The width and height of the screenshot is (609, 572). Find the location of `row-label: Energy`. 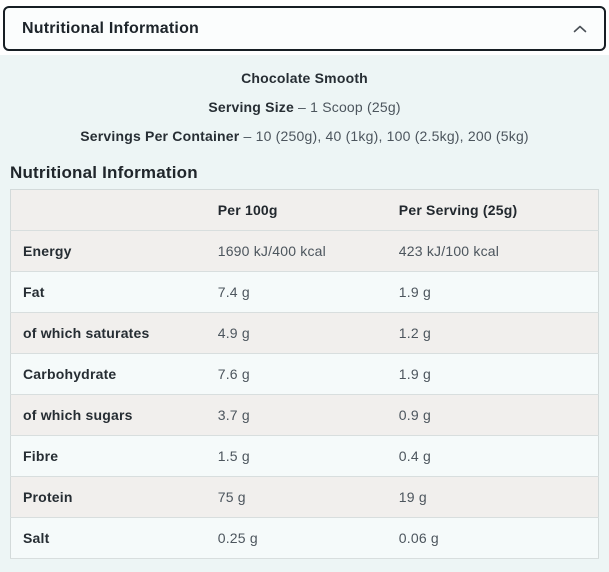

row-label: Energy is located at coordinates (108, 251).